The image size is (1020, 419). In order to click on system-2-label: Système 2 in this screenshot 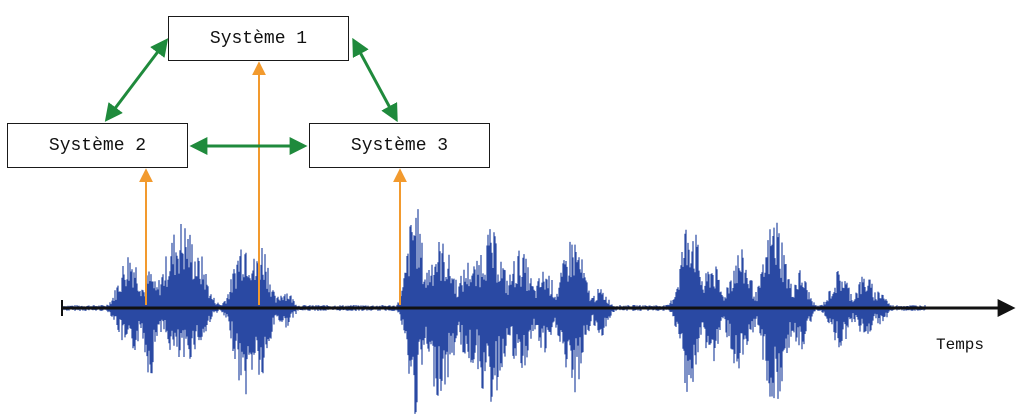, I will do `click(97, 145)`.